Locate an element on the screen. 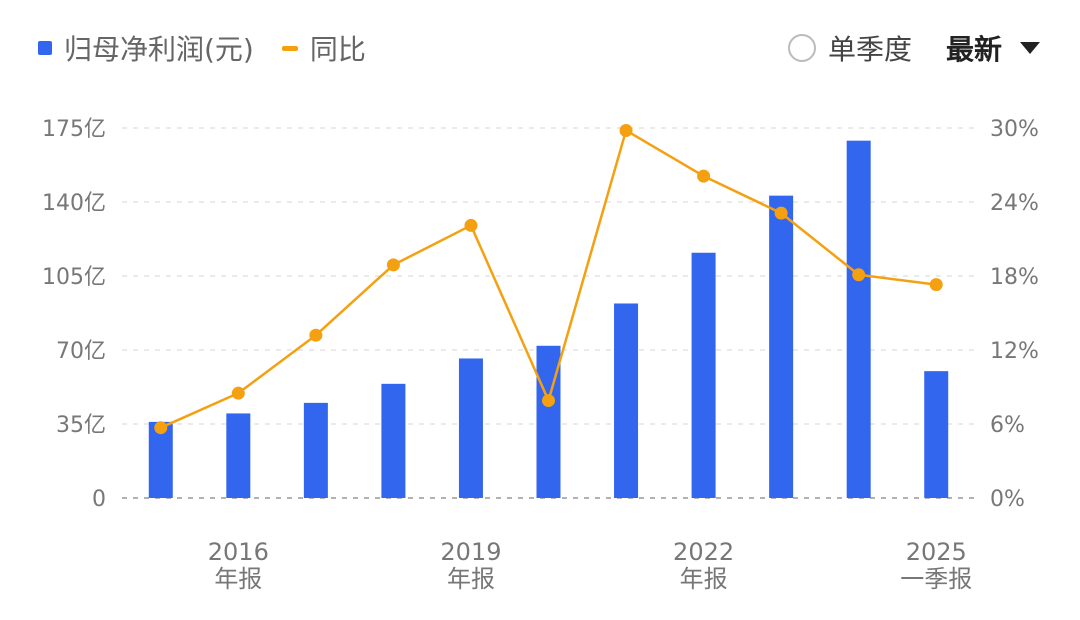  y-left-tick-label: 35亿 is located at coordinates (81, 425).